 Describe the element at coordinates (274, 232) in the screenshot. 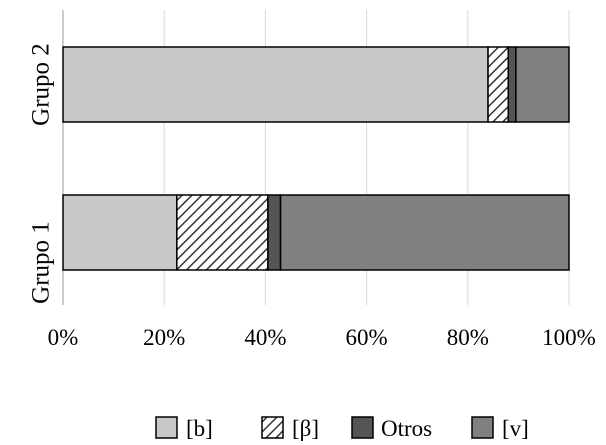

I see `bar-grupo-1-otros` at that location.